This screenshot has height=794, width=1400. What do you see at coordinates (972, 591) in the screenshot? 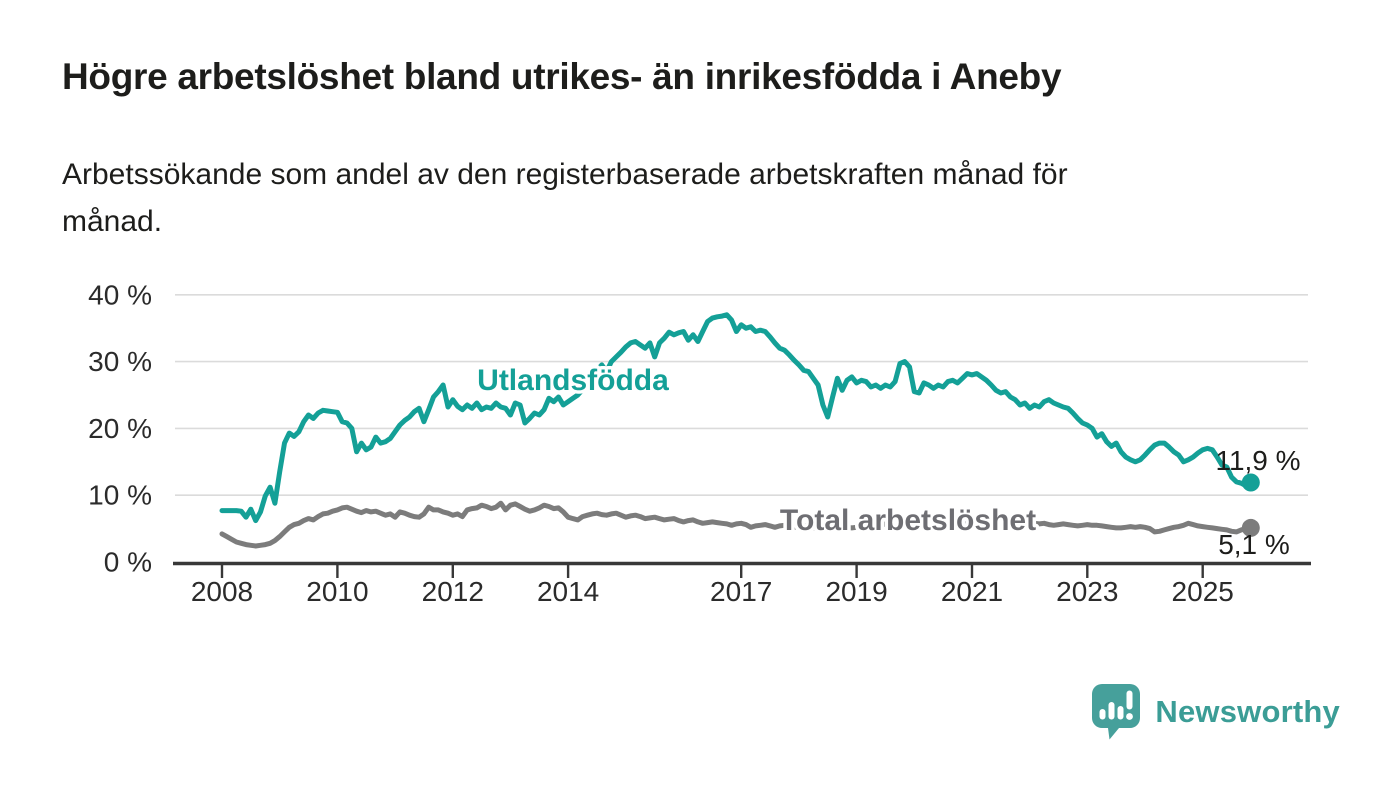
I see `x-tick-label: 2021` at bounding box center [972, 591].